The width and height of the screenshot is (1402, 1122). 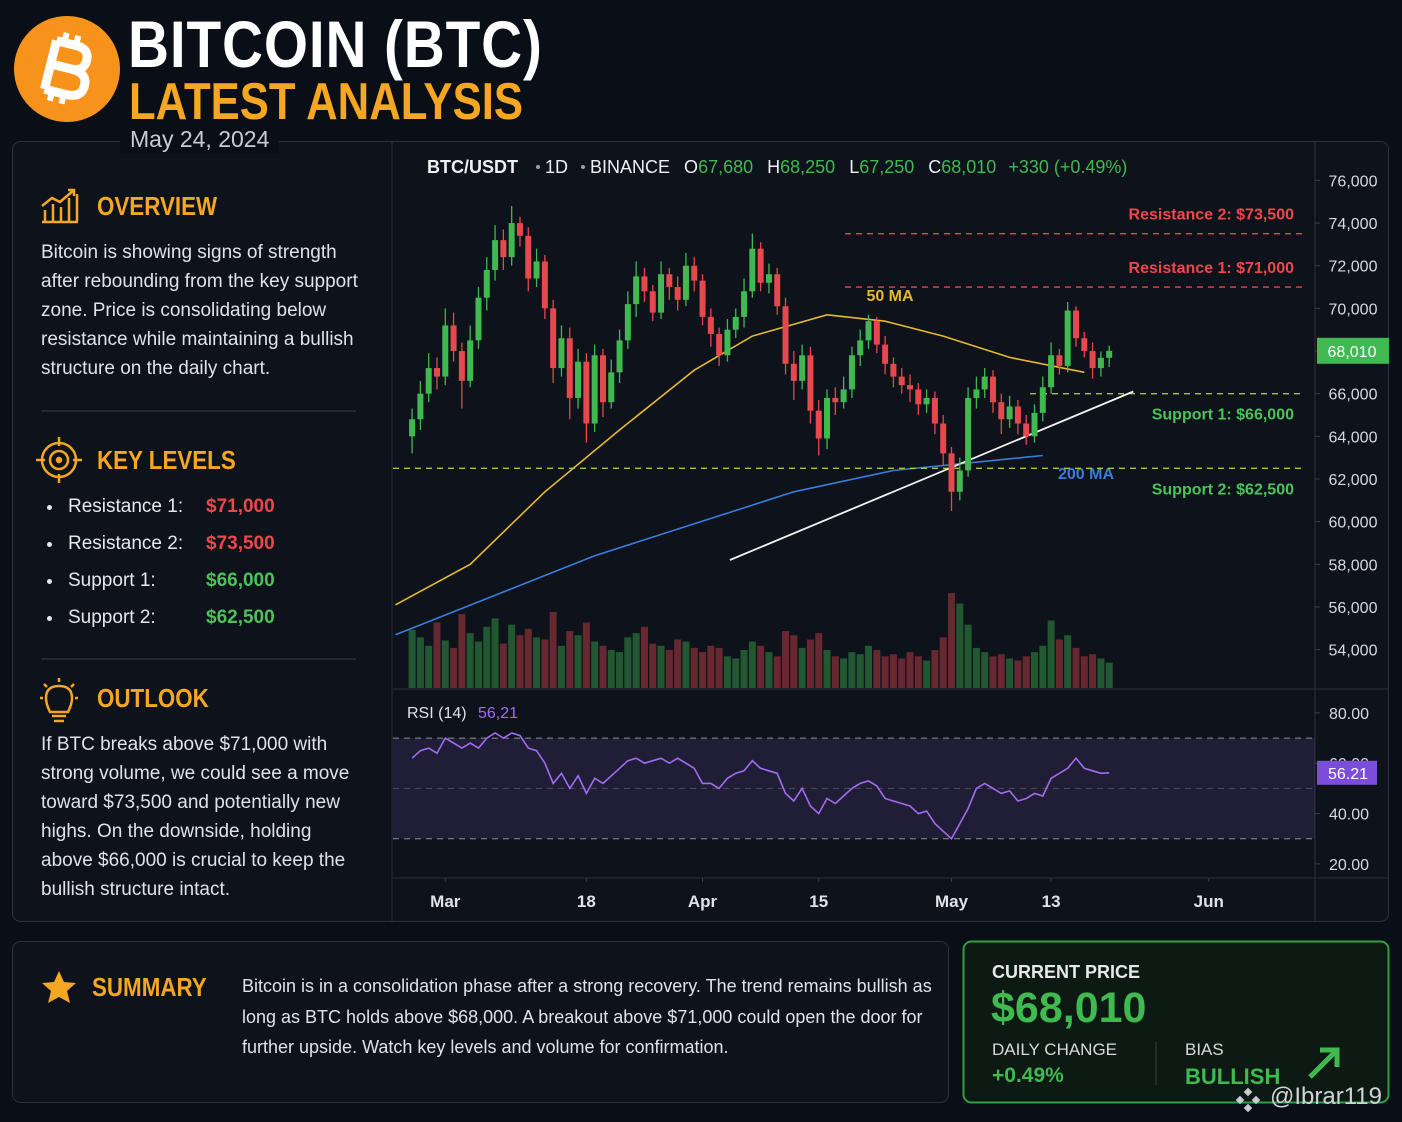 I want to click on x-tick-label: Jun, so click(x=1209, y=901).